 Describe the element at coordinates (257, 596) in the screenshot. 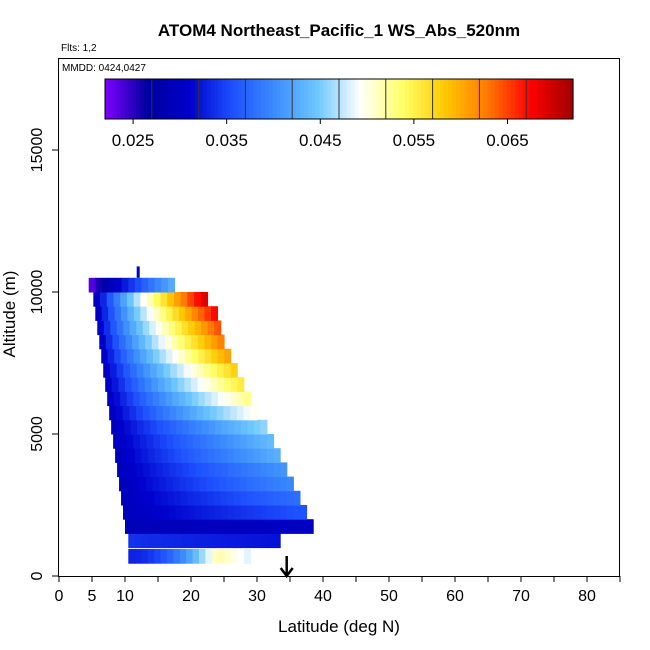

I see `x-tick-label: 30` at that location.